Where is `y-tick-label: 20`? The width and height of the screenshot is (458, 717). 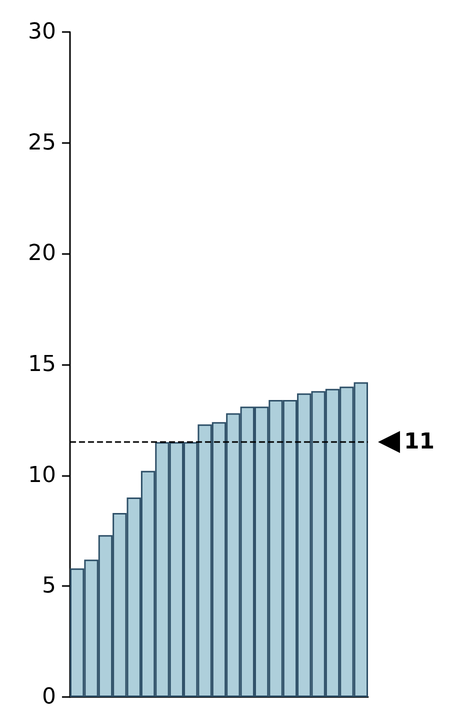 y-tick-label: 20 is located at coordinates (42, 253).